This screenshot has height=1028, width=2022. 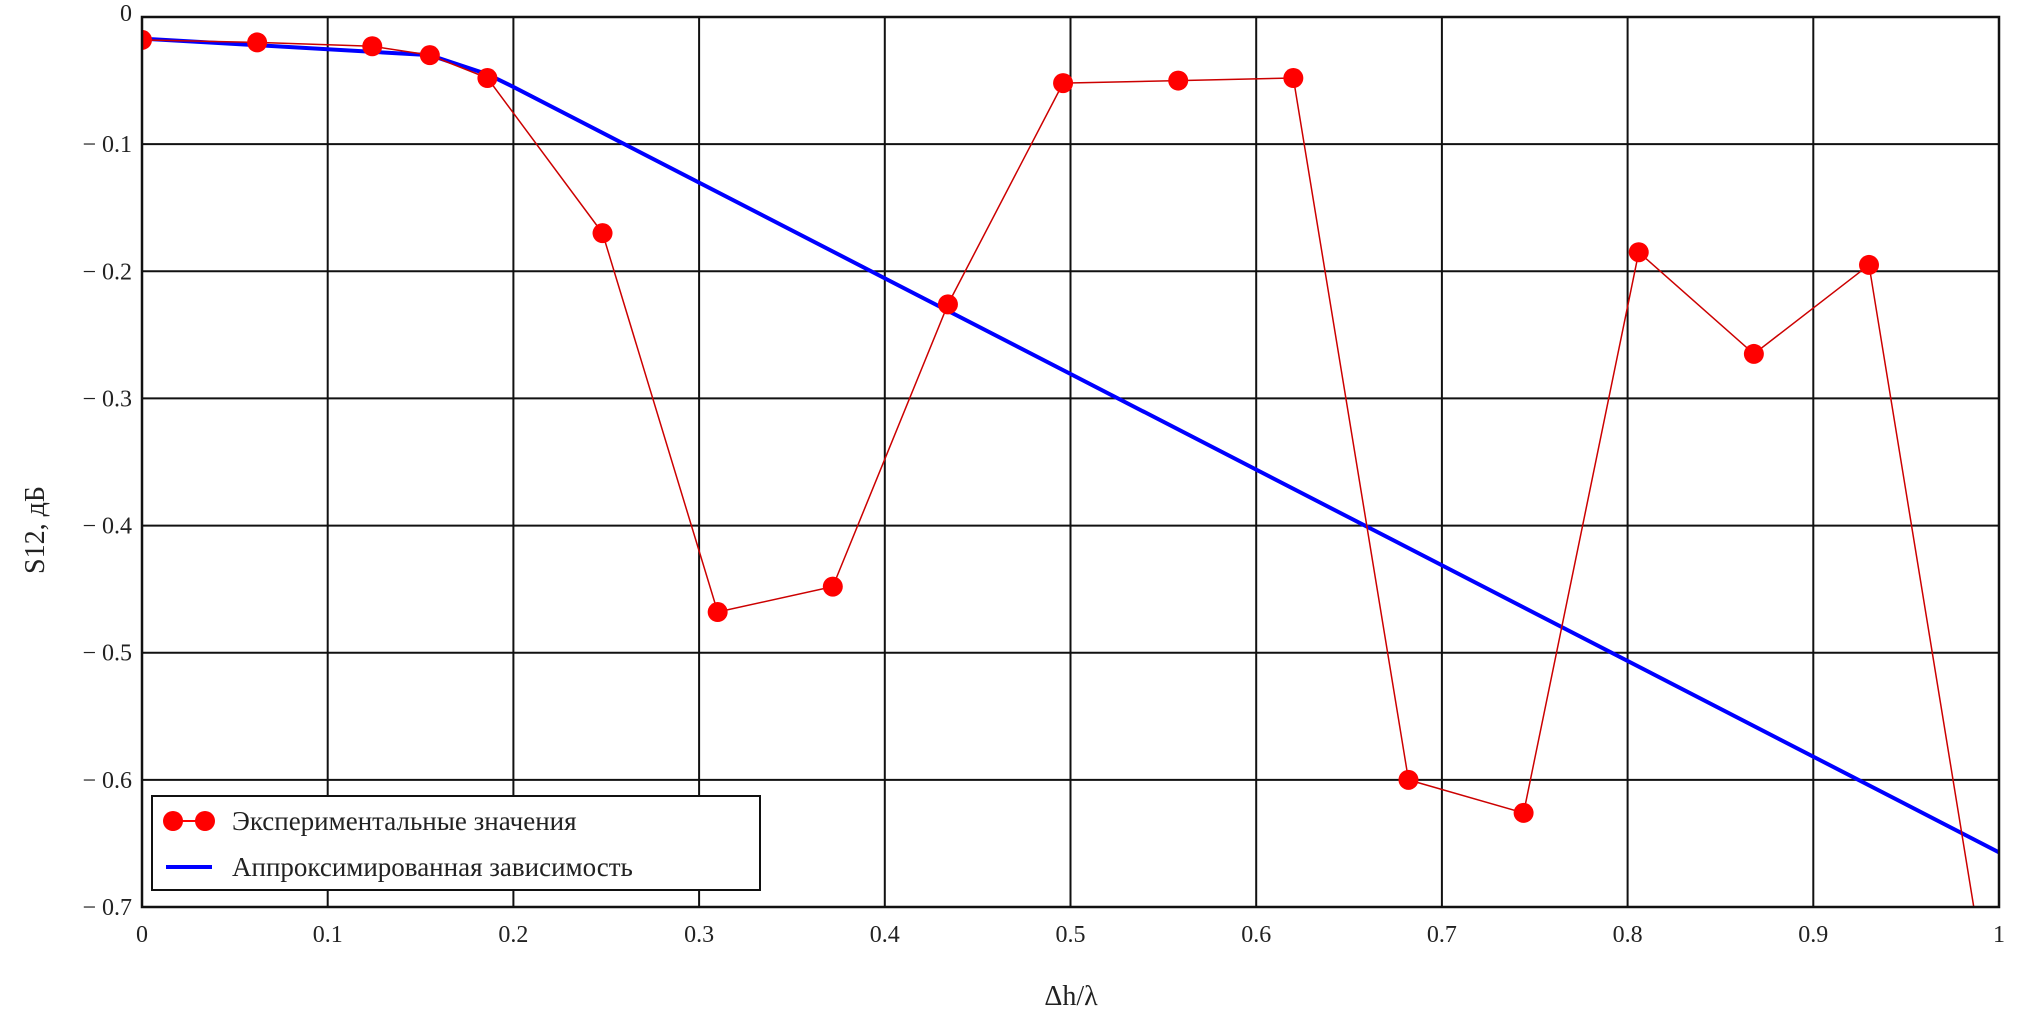 I want to click on legend-box, so click(x=456, y=843).